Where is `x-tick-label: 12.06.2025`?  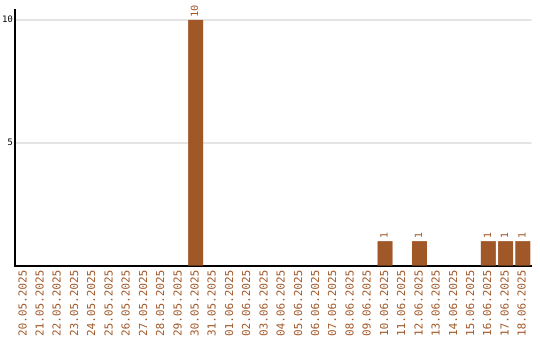 x-tick-label: 12.06.2025 is located at coordinates (419, 303).